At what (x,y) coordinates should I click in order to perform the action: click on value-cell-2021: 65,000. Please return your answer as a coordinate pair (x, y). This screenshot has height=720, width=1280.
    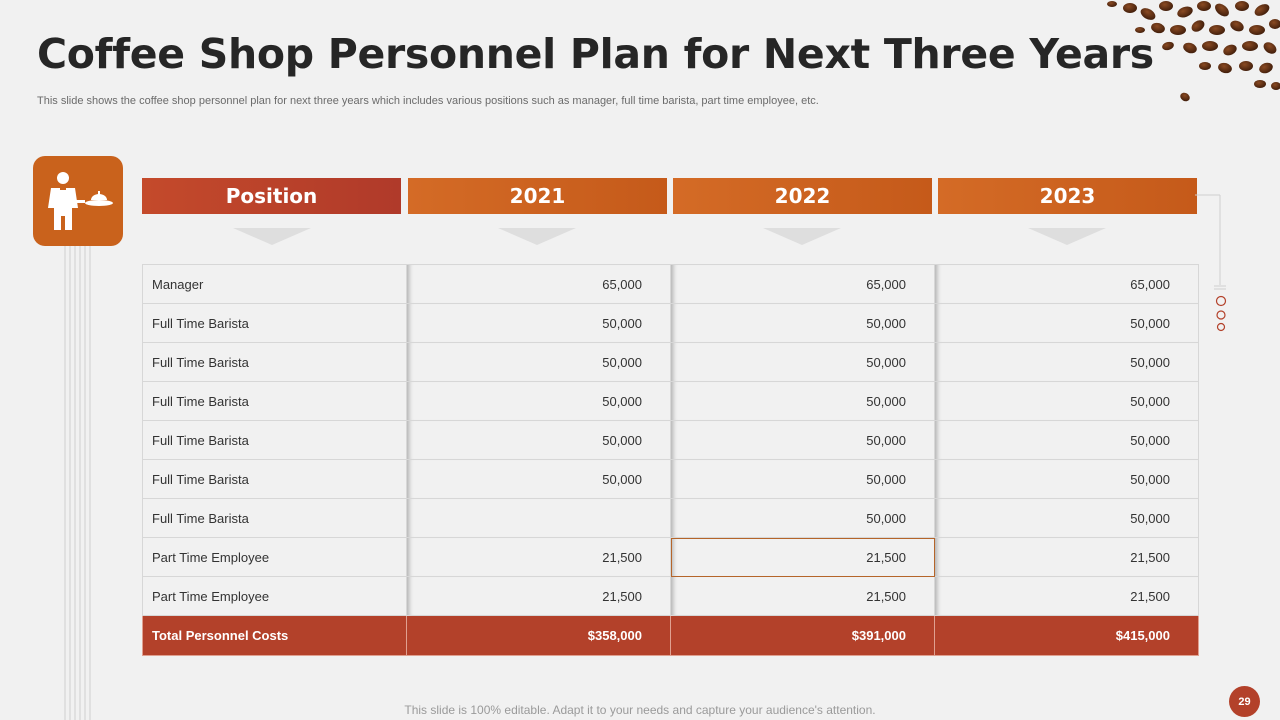
    Looking at the image, I should click on (538, 284).